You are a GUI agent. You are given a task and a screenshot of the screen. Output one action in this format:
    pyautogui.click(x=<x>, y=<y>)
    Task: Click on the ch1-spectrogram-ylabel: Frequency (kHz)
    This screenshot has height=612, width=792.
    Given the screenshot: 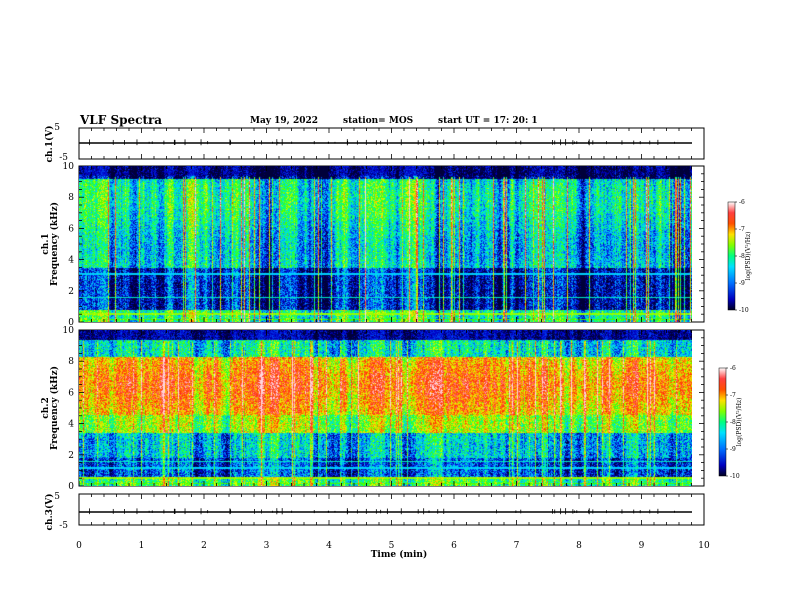 What is the action you would take?
    pyautogui.click(x=54, y=244)
    